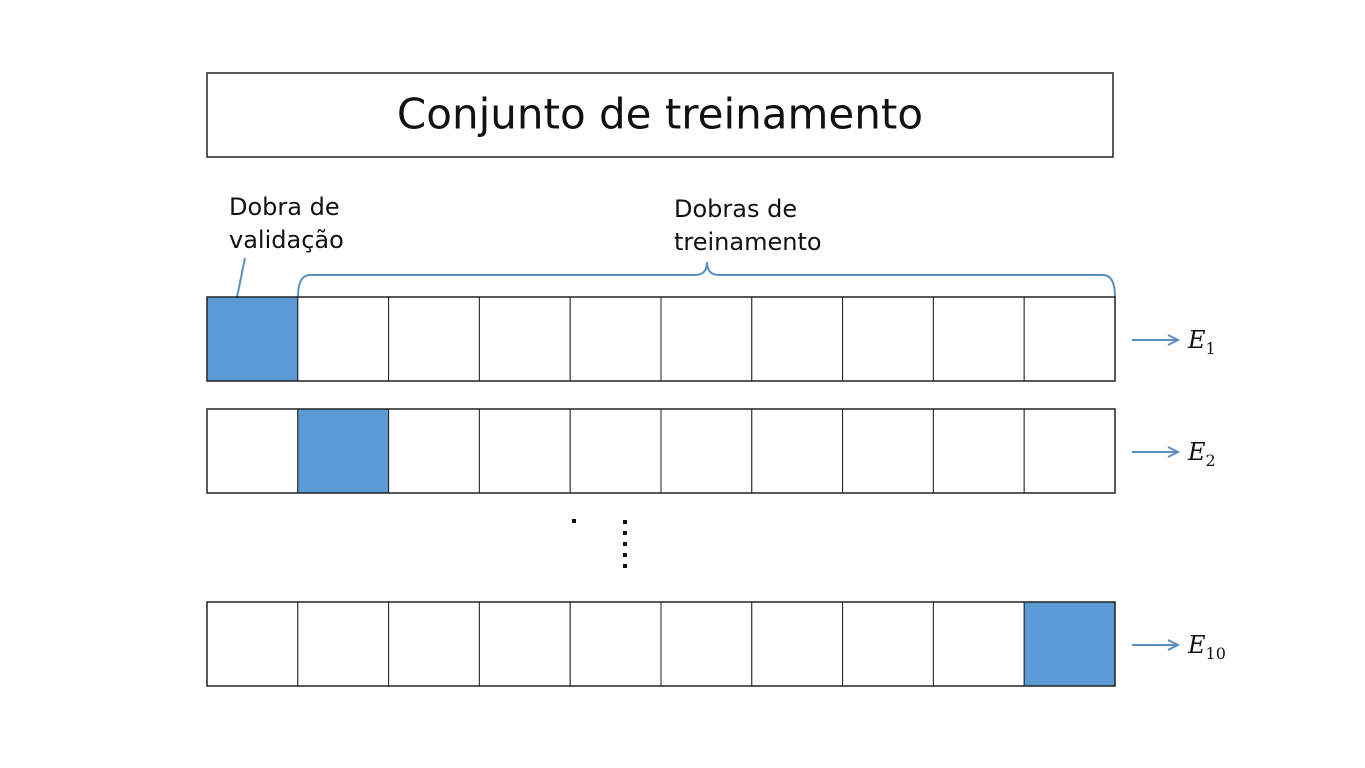 The width and height of the screenshot is (1365, 768). I want to click on error-label: E10, so click(1206, 647).